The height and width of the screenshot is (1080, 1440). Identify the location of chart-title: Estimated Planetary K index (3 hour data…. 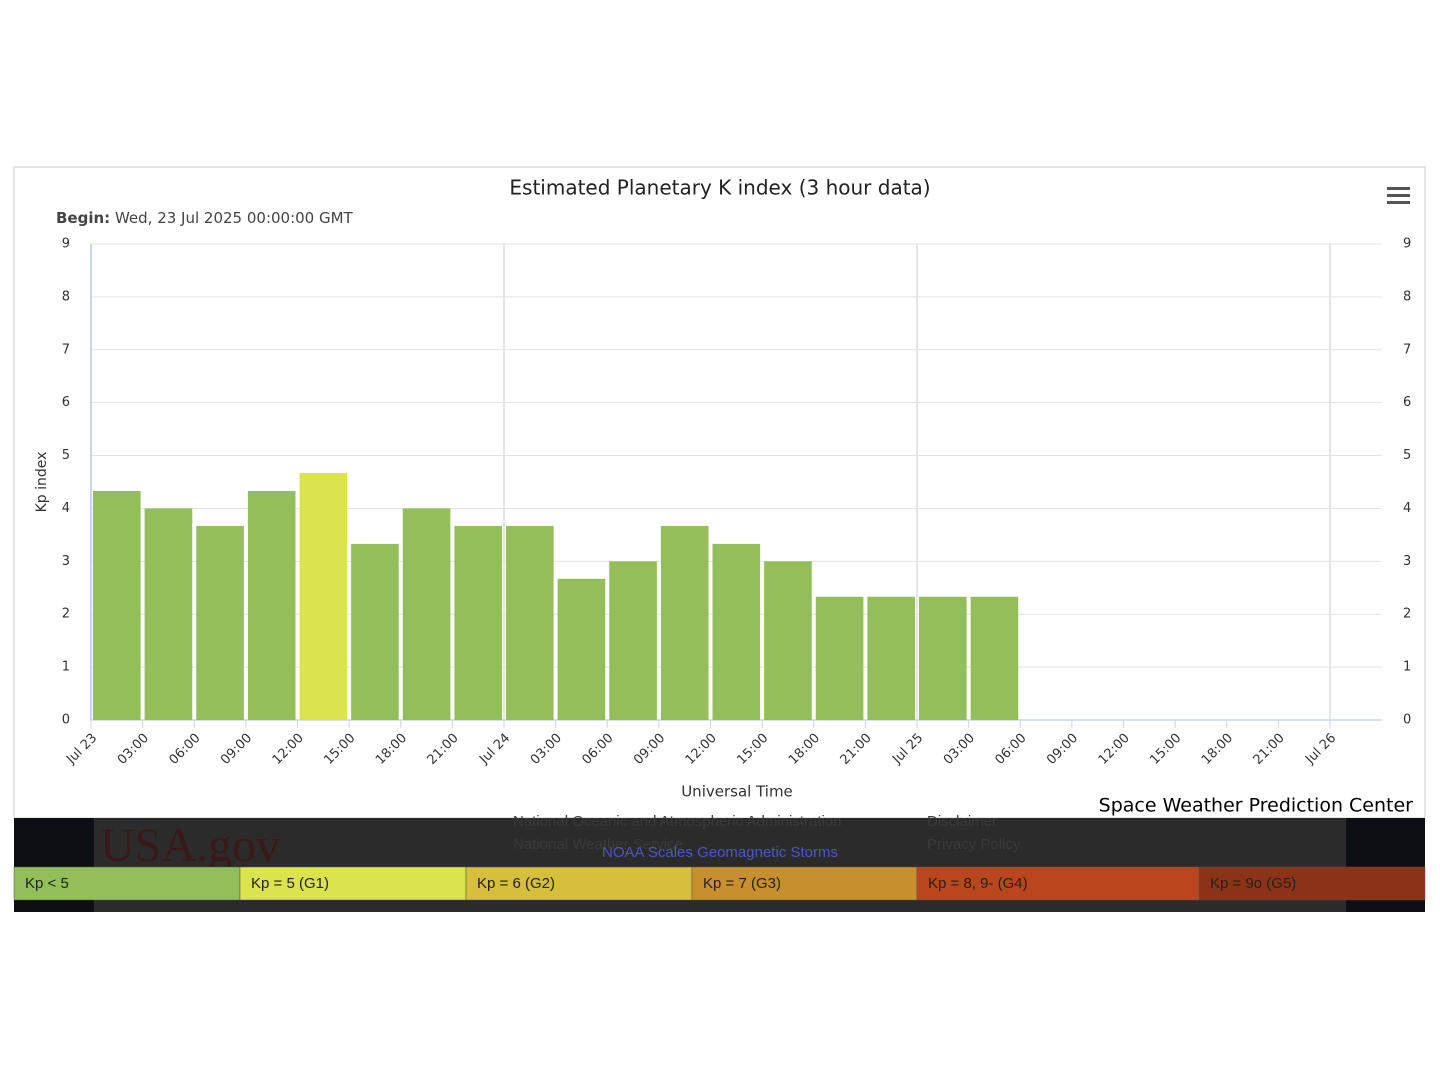
(719, 188).